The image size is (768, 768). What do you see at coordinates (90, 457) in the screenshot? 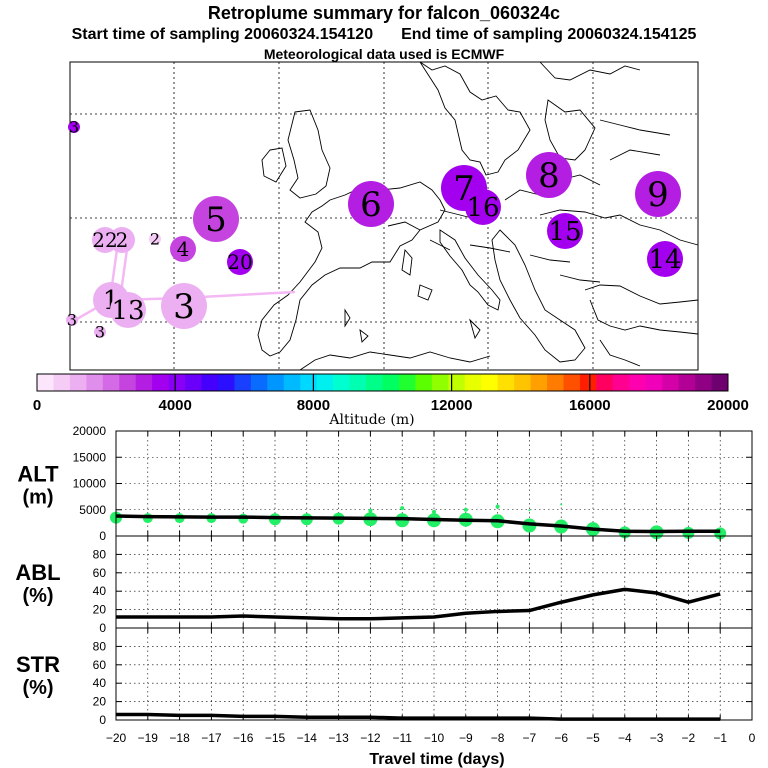
I see `y-tick-label: 15000` at bounding box center [90, 457].